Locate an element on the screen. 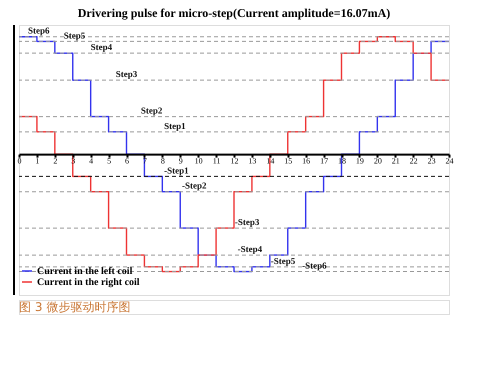 The image size is (486, 372). x-tick-label: 9 is located at coordinates (180, 161).